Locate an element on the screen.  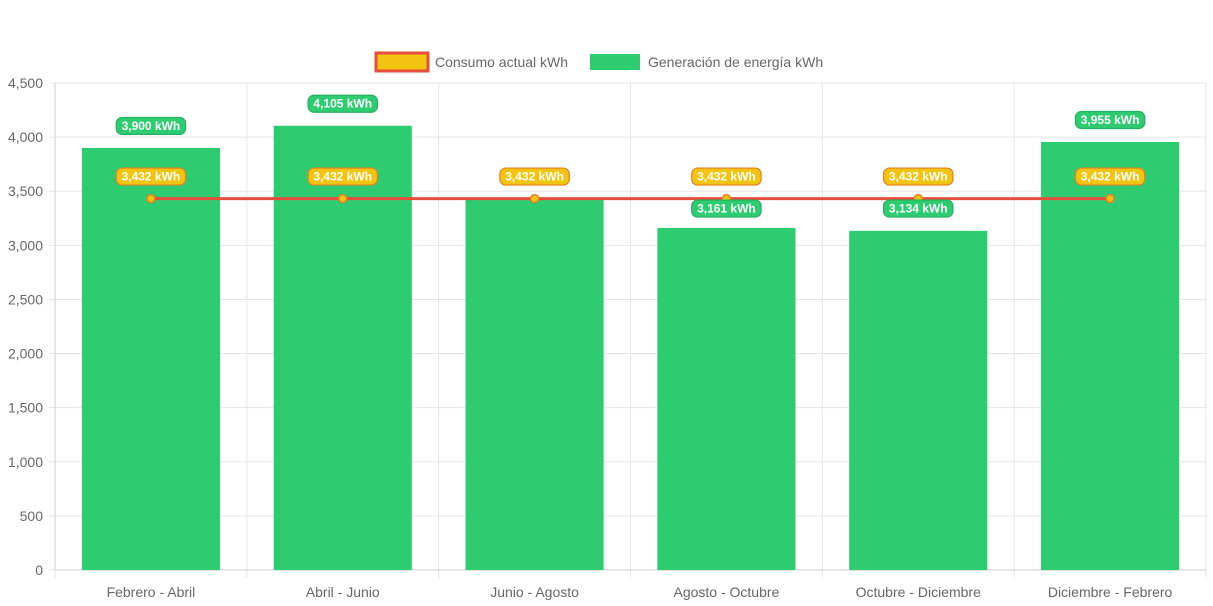
y-tick-label: 1,500 is located at coordinates (25, 408).